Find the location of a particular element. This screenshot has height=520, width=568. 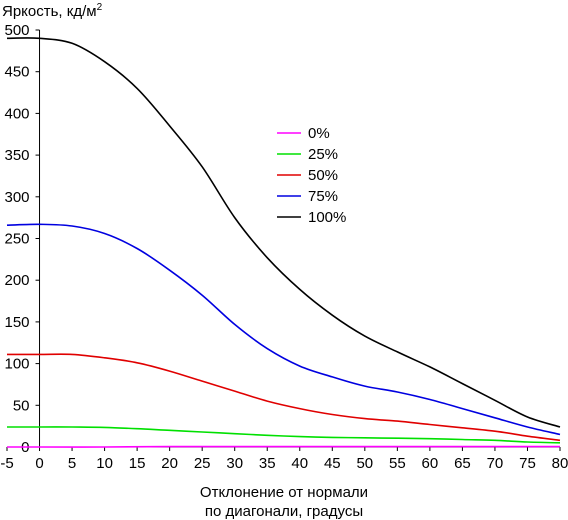

x-tick-label: 40 is located at coordinates (299, 463).